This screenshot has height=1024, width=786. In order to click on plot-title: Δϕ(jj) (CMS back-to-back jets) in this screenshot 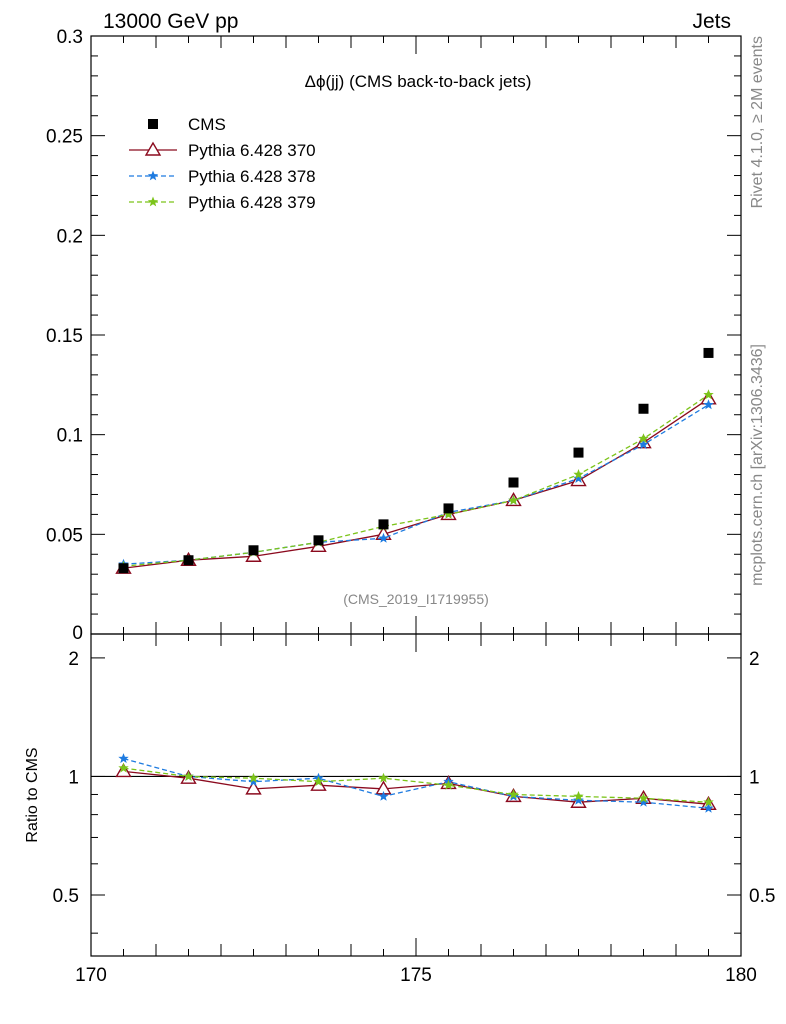, I will do `click(418, 81)`.